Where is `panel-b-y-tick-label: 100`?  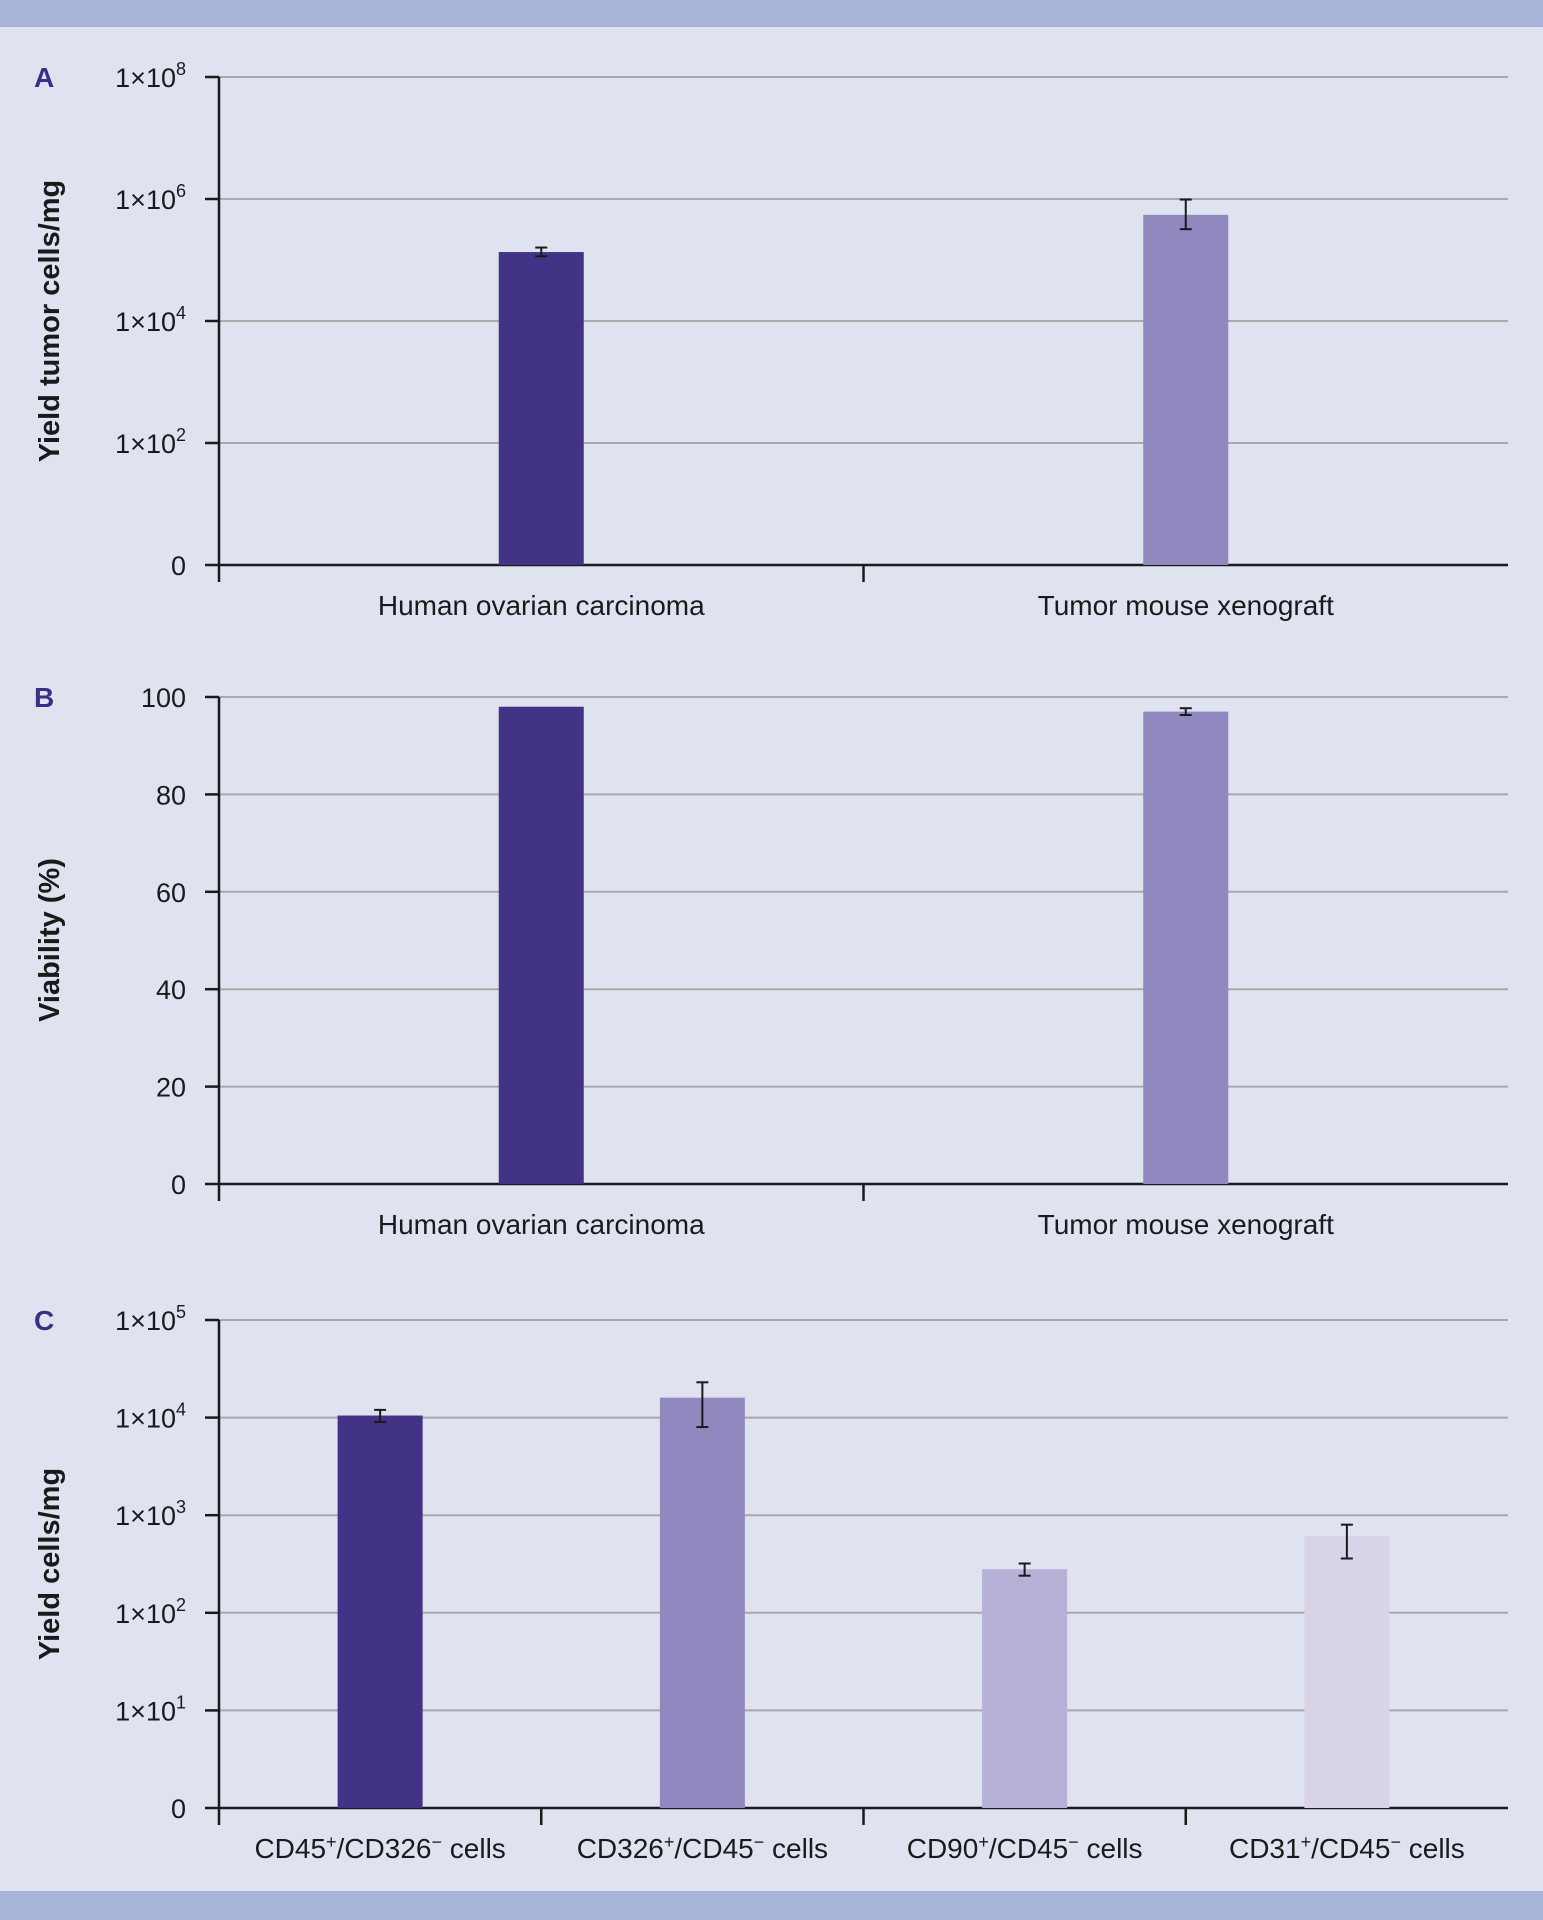 panel-b-y-tick-label: 100 is located at coordinates (163, 698).